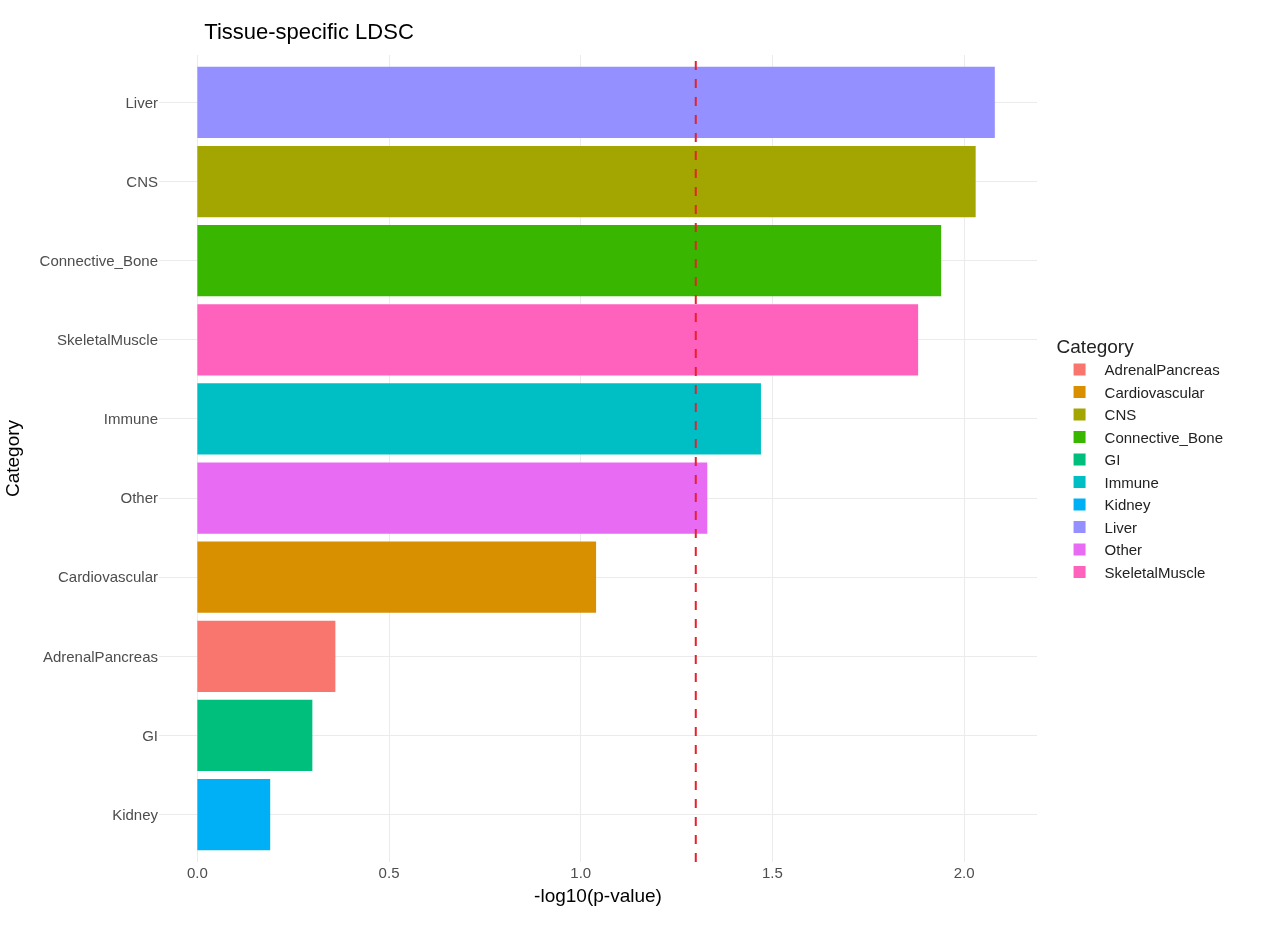  I want to click on y-tick-label: Cardiovascular, so click(107, 577).